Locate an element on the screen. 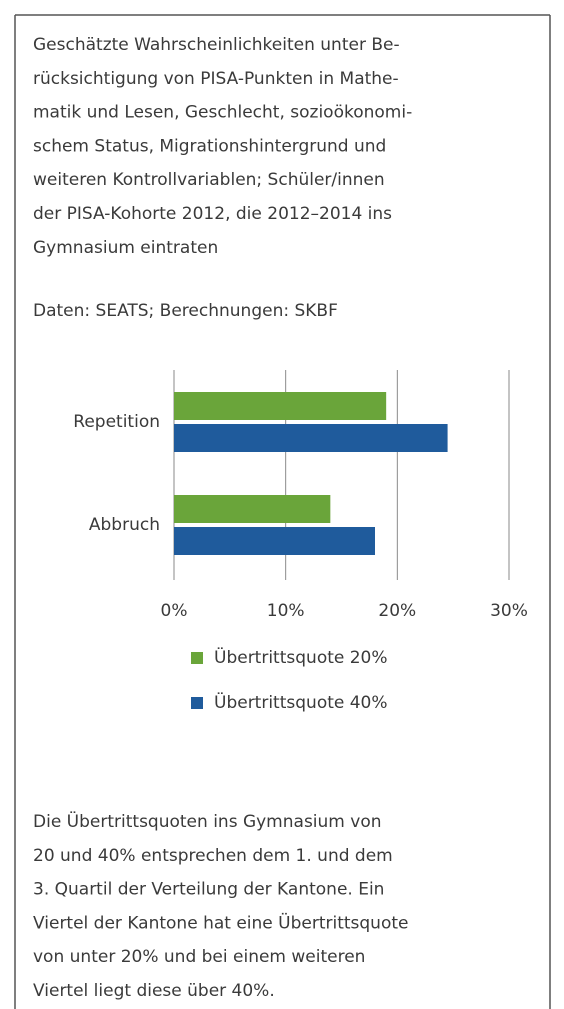 The image size is (564, 1009). x-tick-label: 30% is located at coordinates (509, 611).